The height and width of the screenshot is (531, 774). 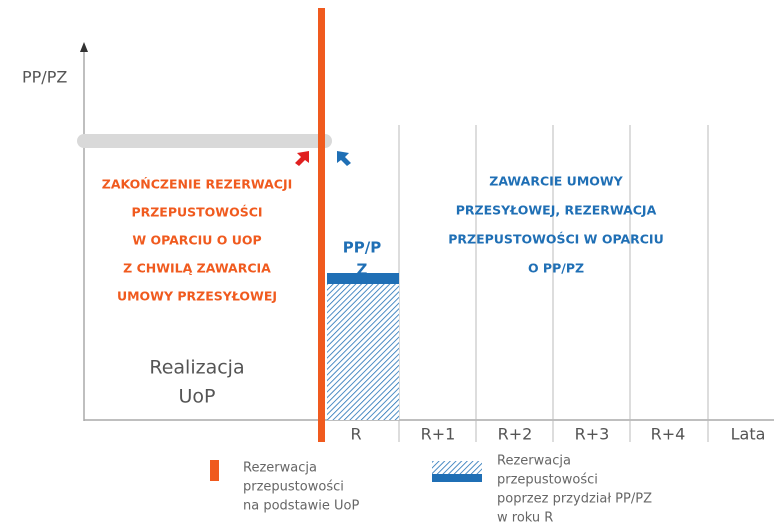 What do you see at coordinates (197, 268) in the screenshot?
I see `left-text: Z CHWILĄ ZAWARCIA` at bounding box center [197, 268].